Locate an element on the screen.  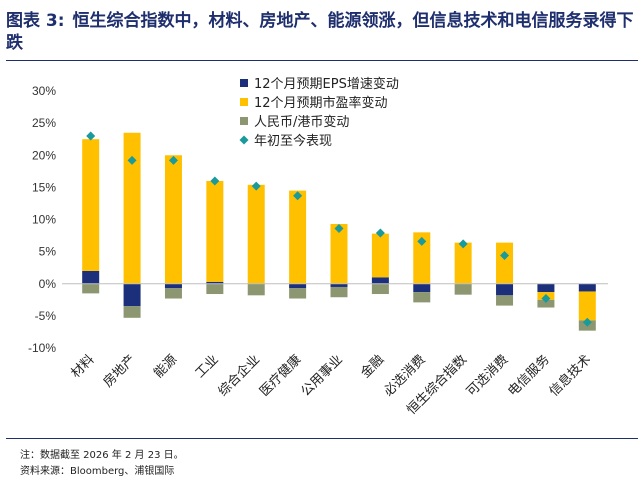
x-tick-label: 金融 is located at coordinates (373, 367).